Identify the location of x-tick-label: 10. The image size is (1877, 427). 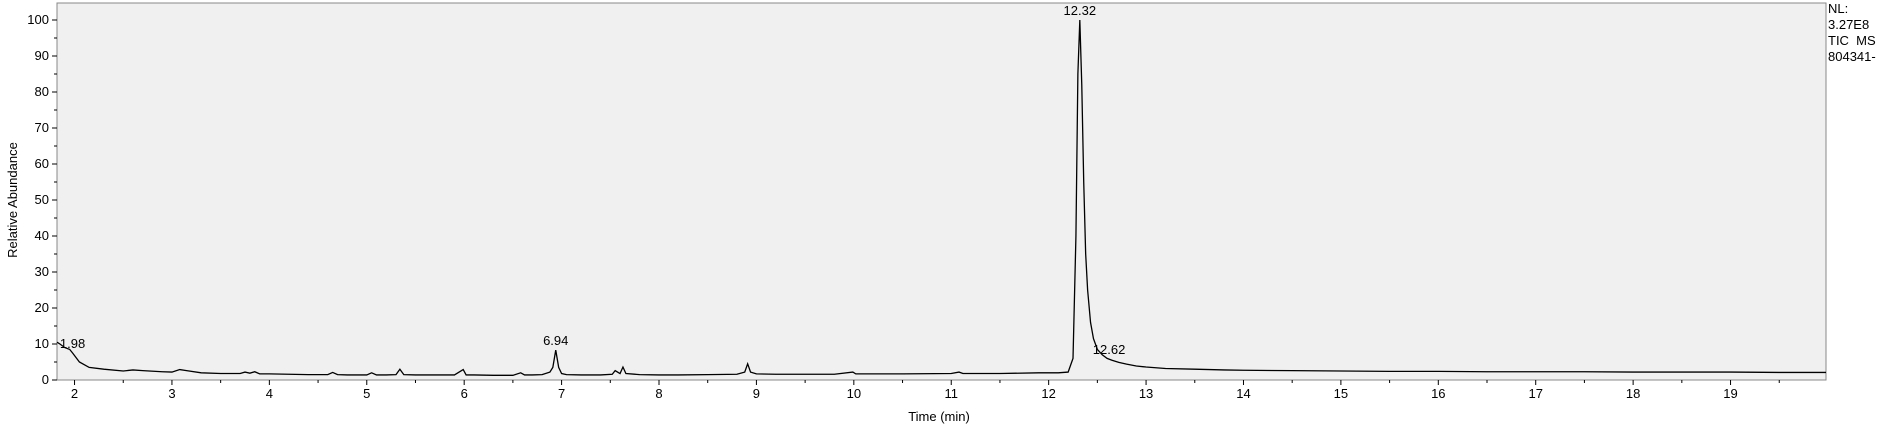
(854, 393).